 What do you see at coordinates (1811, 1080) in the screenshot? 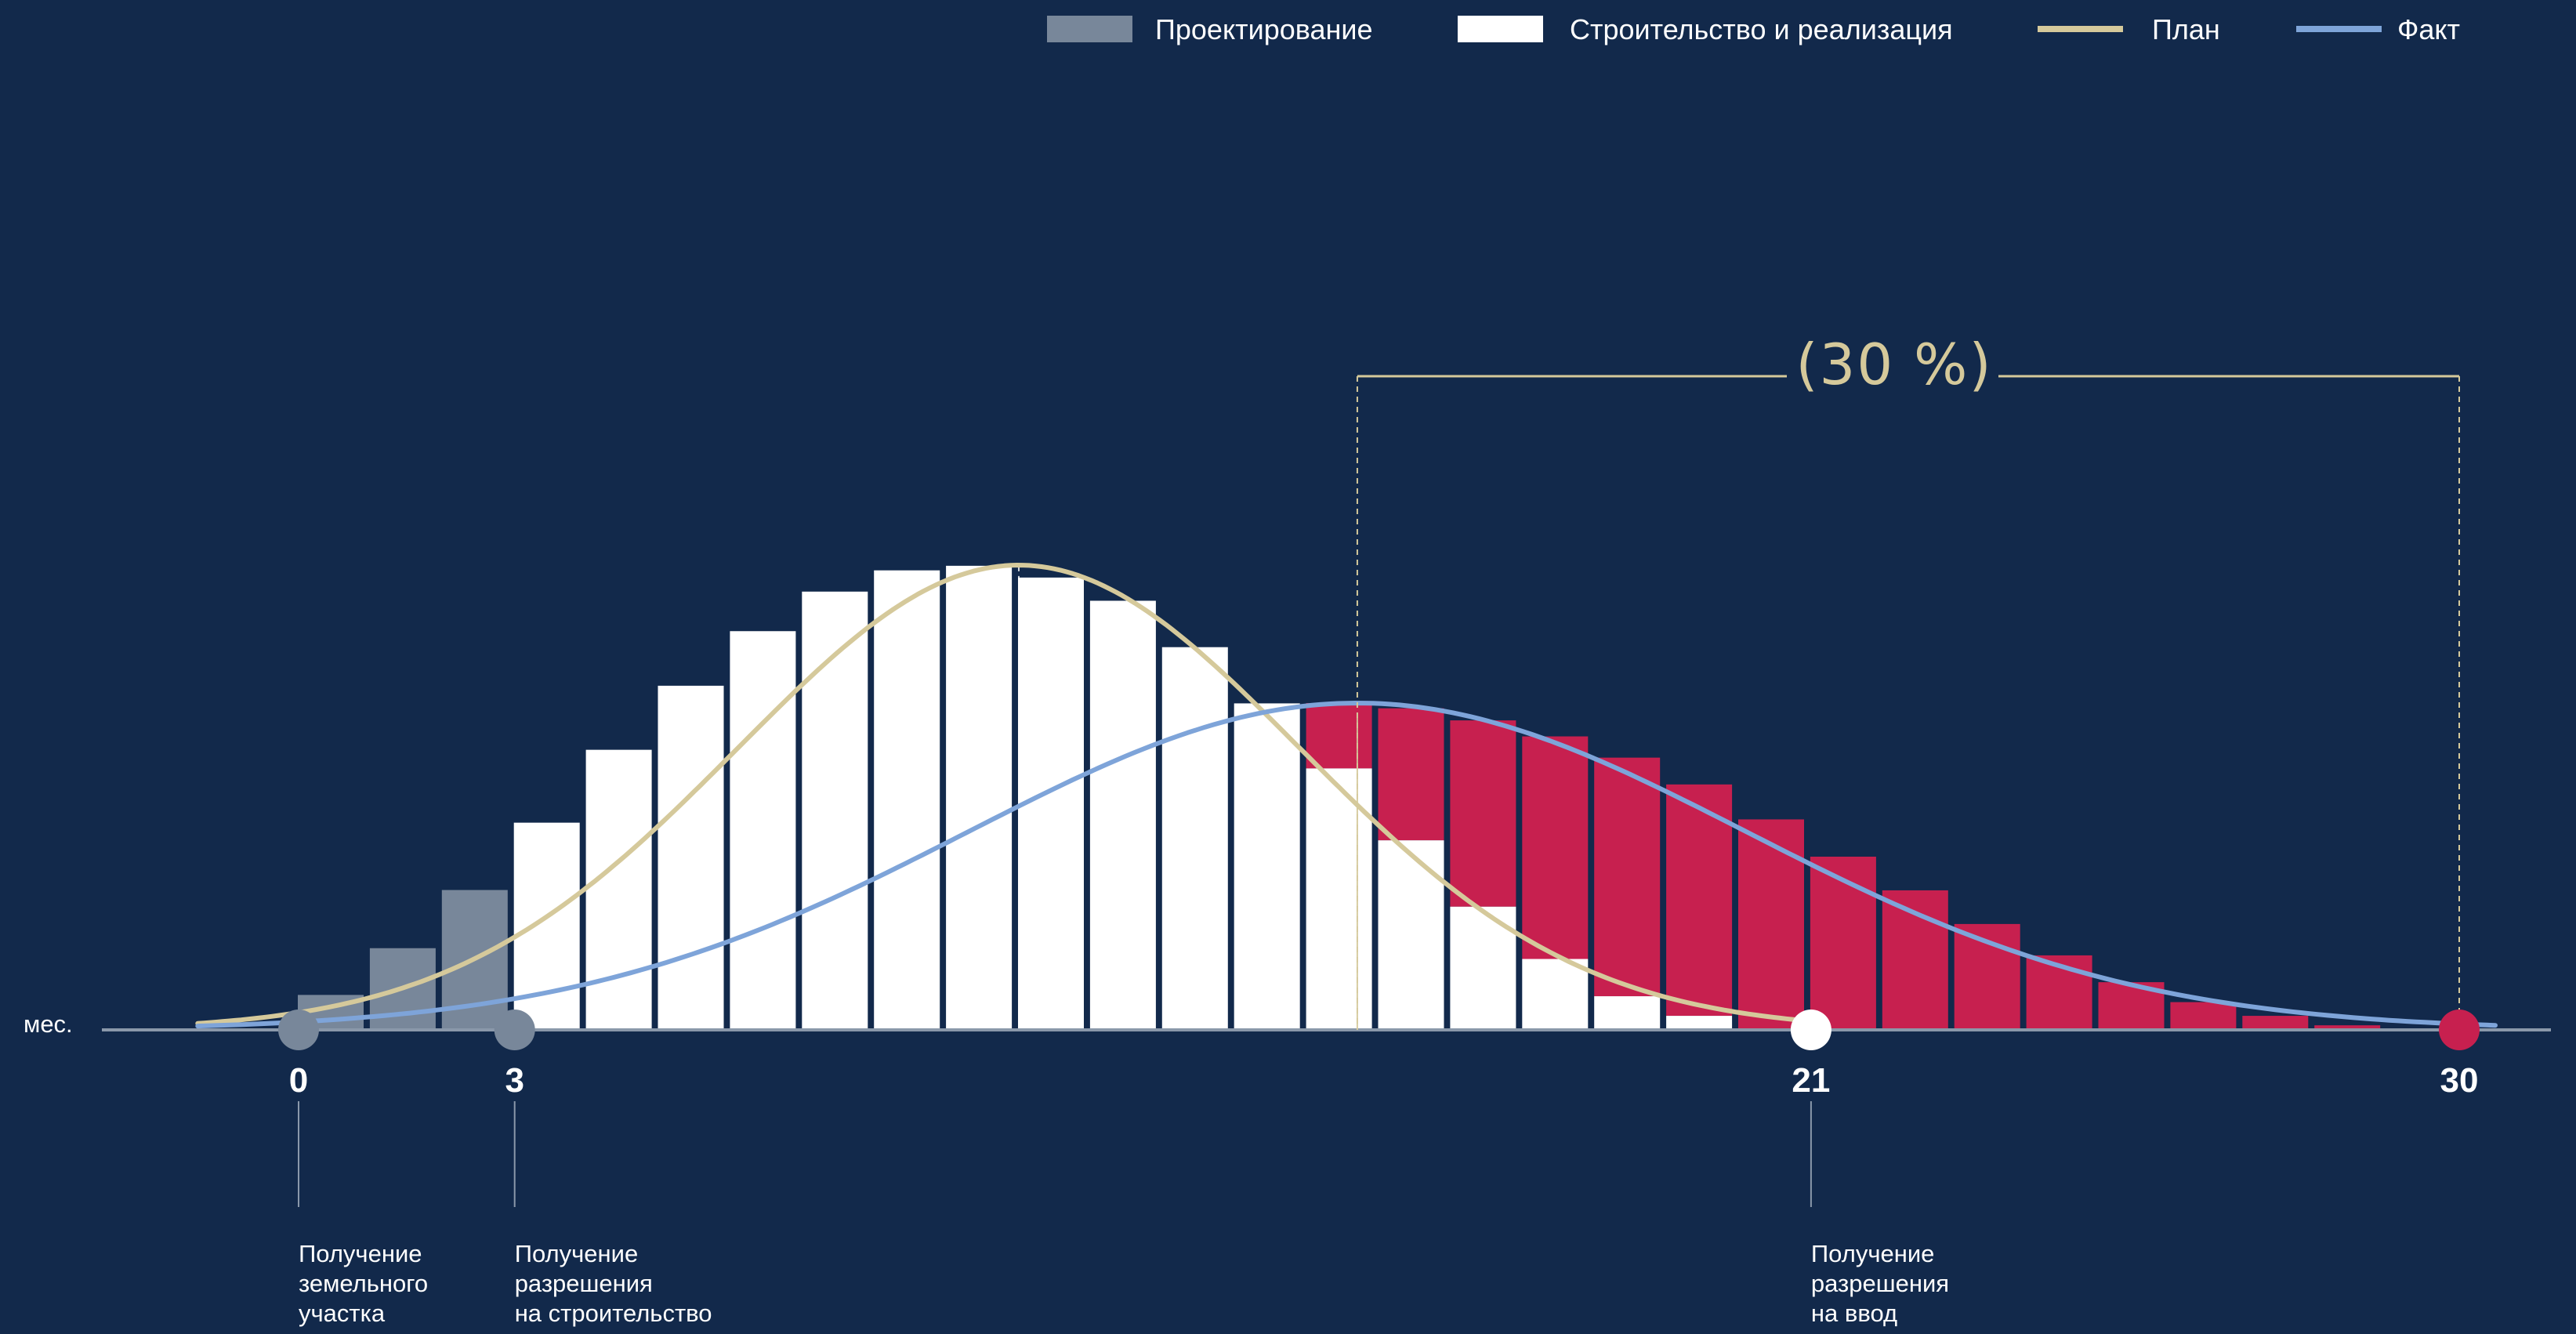
I see `tick-label-21: 21` at bounding box center [1811, 1080].